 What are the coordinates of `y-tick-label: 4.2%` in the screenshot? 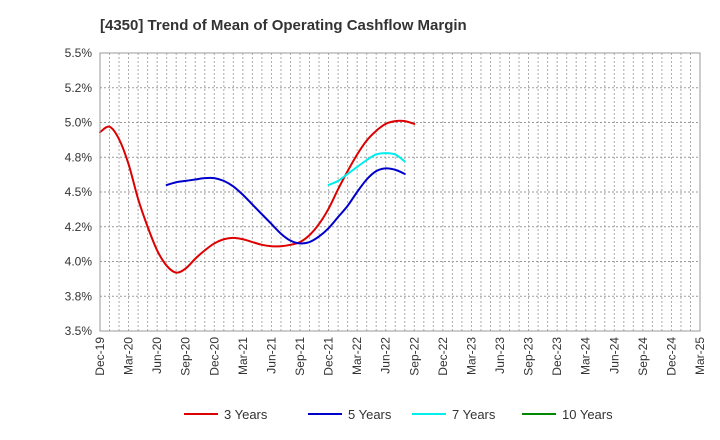 It's located at (79, 227).